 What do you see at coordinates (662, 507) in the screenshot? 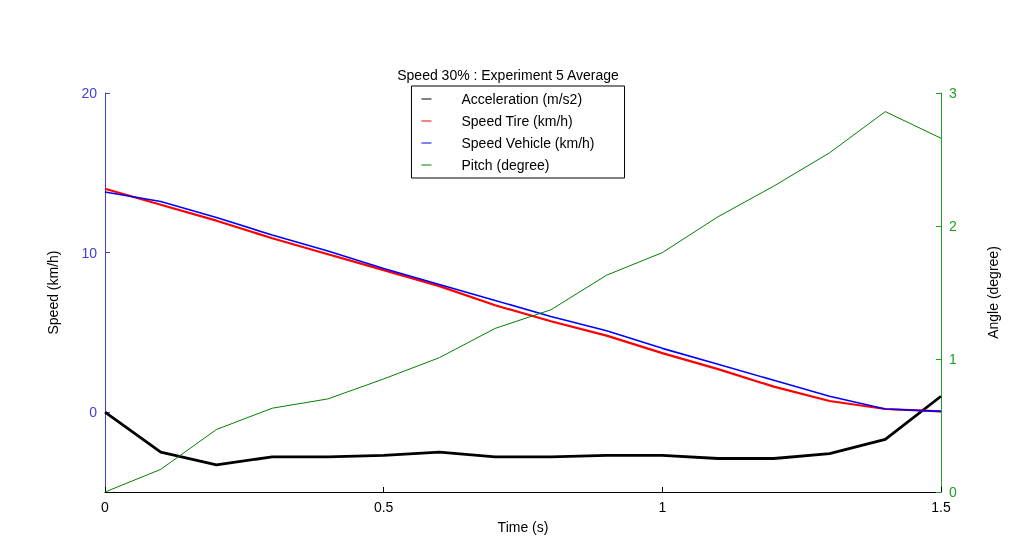
I see `x-tick-label: 1` at bounding box center [662, 507].